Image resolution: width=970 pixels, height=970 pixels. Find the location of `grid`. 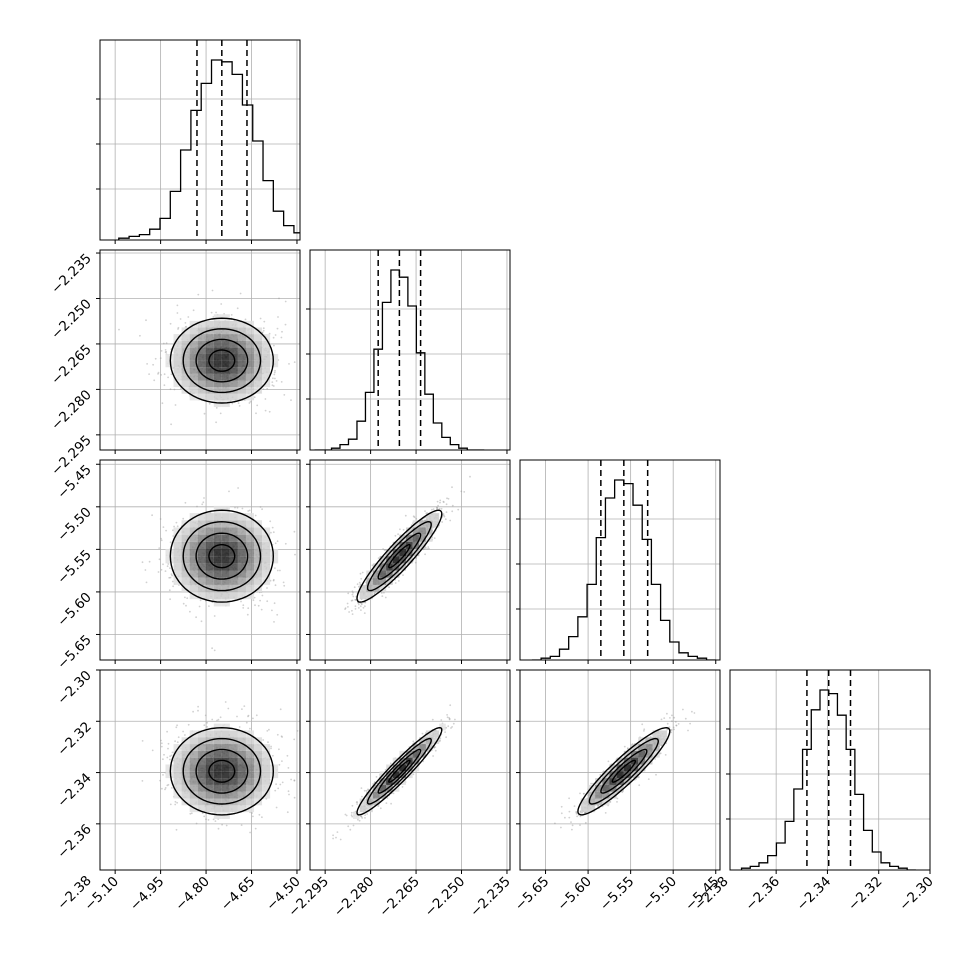

grid is located at coordinates (620, 560).